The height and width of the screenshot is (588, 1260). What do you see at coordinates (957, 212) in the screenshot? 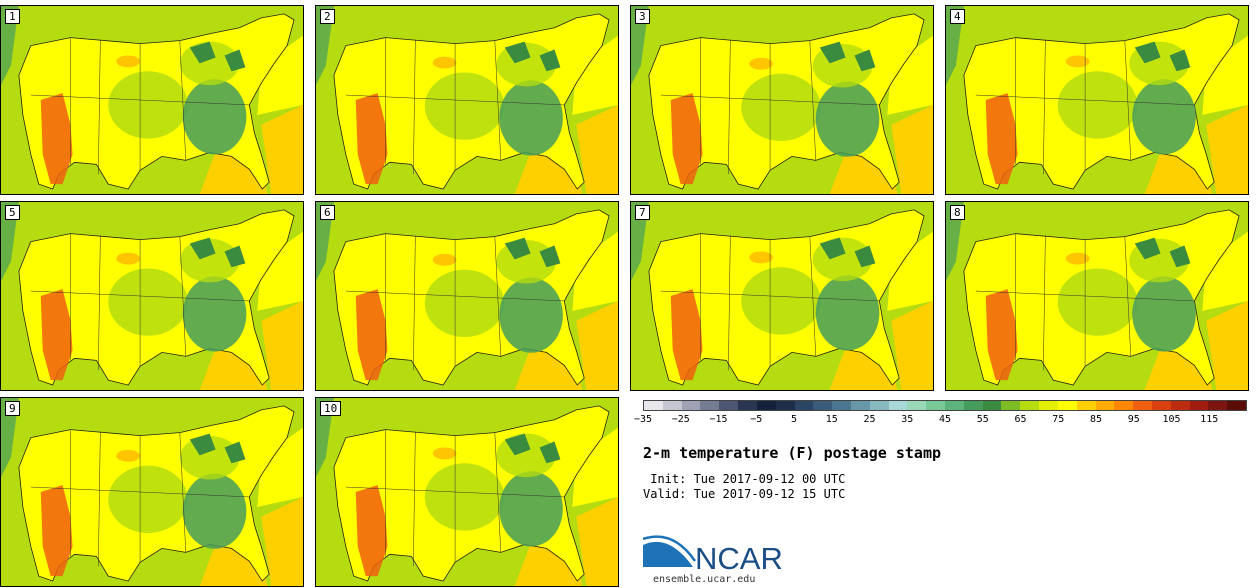
I see `member-number: 8` at bounding box center [957, 212].